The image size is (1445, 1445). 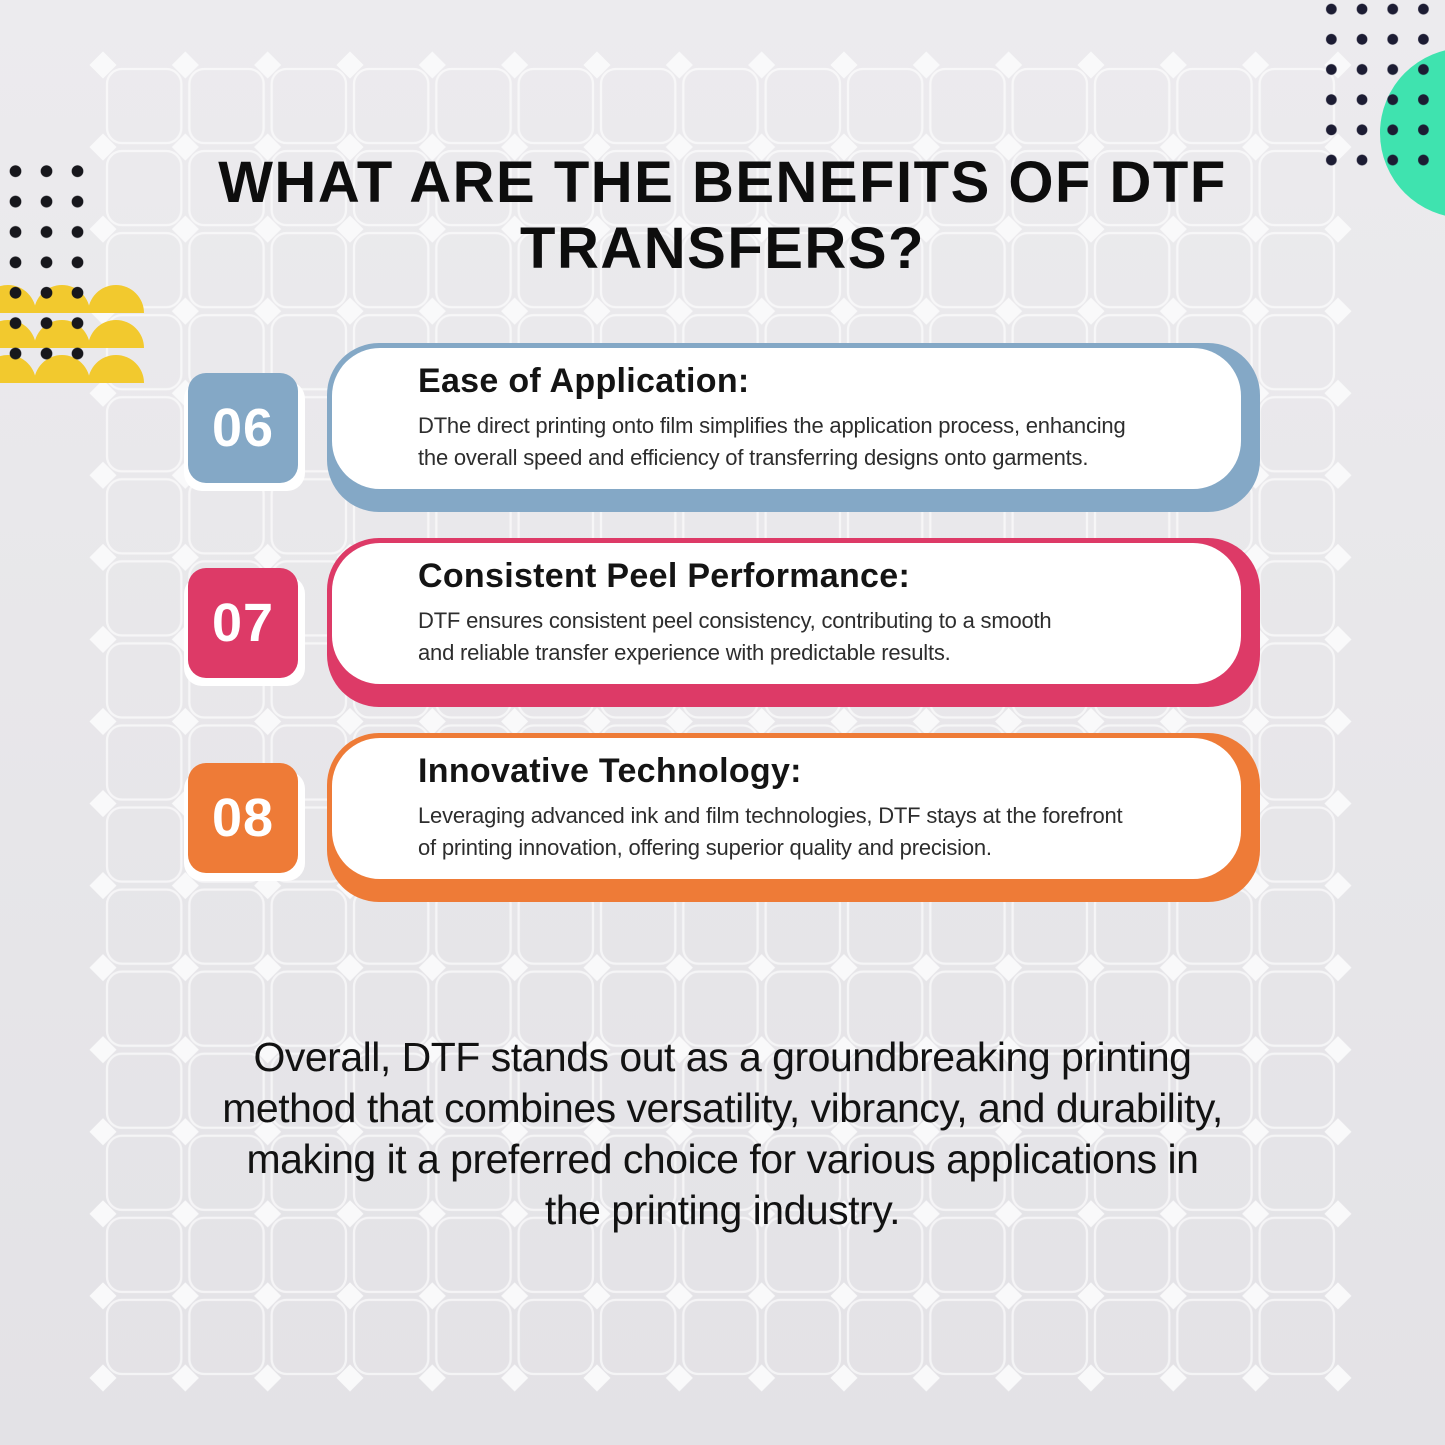 What do you see at coordinates (610, 771) in the screenshot?
I see `benefit-title: Innovative Technology:` at bounding box center [610, 771].